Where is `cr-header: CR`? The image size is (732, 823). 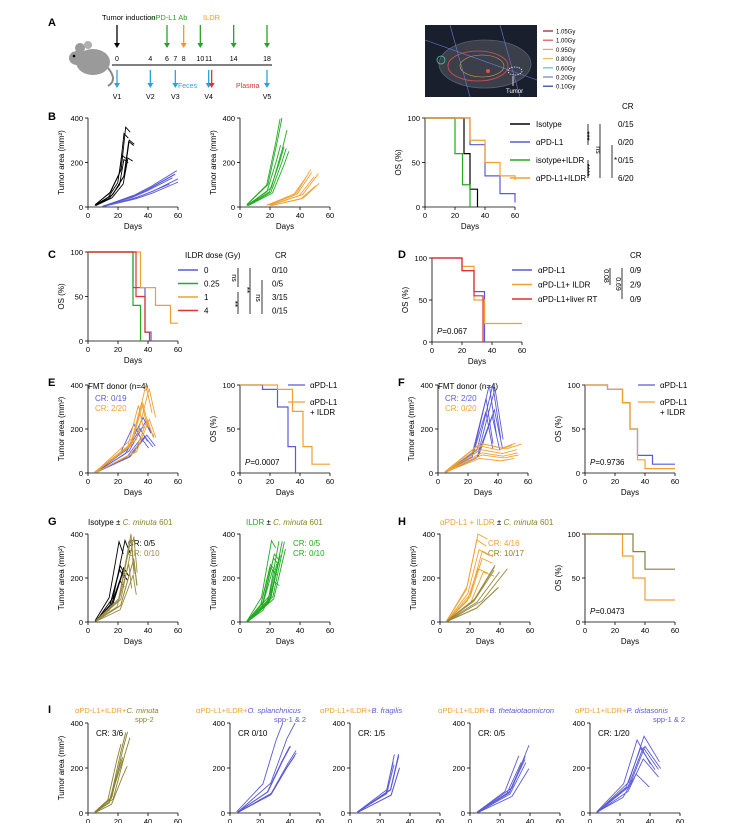
cr-header: CR is located at coordinates (628, 106).